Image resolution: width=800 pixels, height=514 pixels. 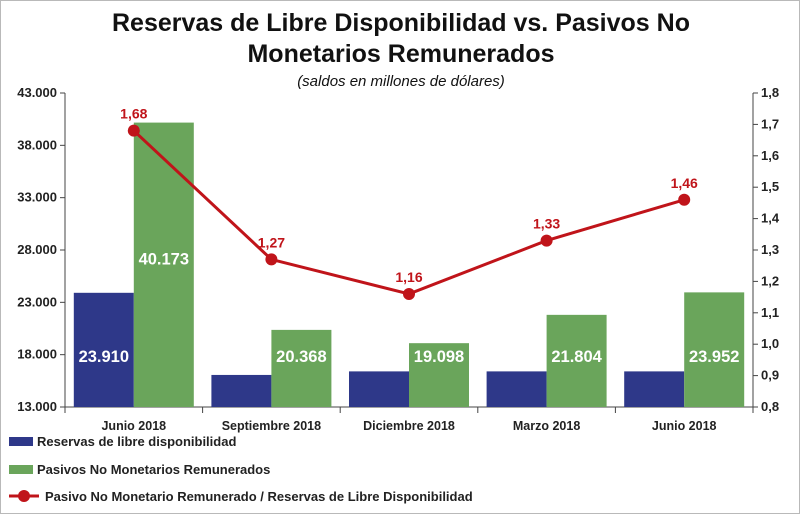 I want to click on right-tick-label: 1,4, so click(x=770, y=218).